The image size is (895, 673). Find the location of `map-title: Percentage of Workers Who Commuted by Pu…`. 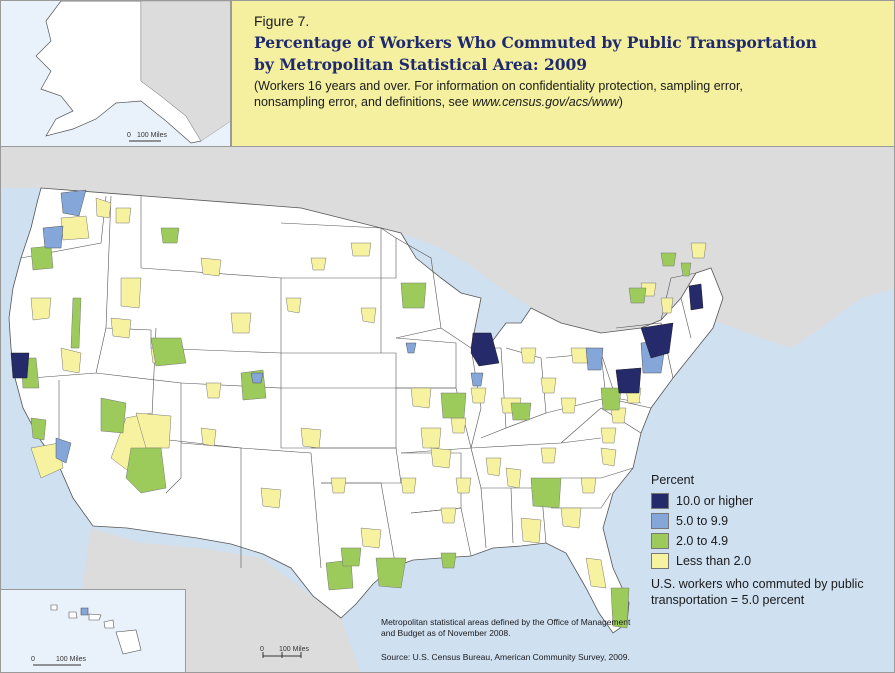

map-title: Percentage of Workers Who Commuted by Pu… is located at coordinates (574, 54).